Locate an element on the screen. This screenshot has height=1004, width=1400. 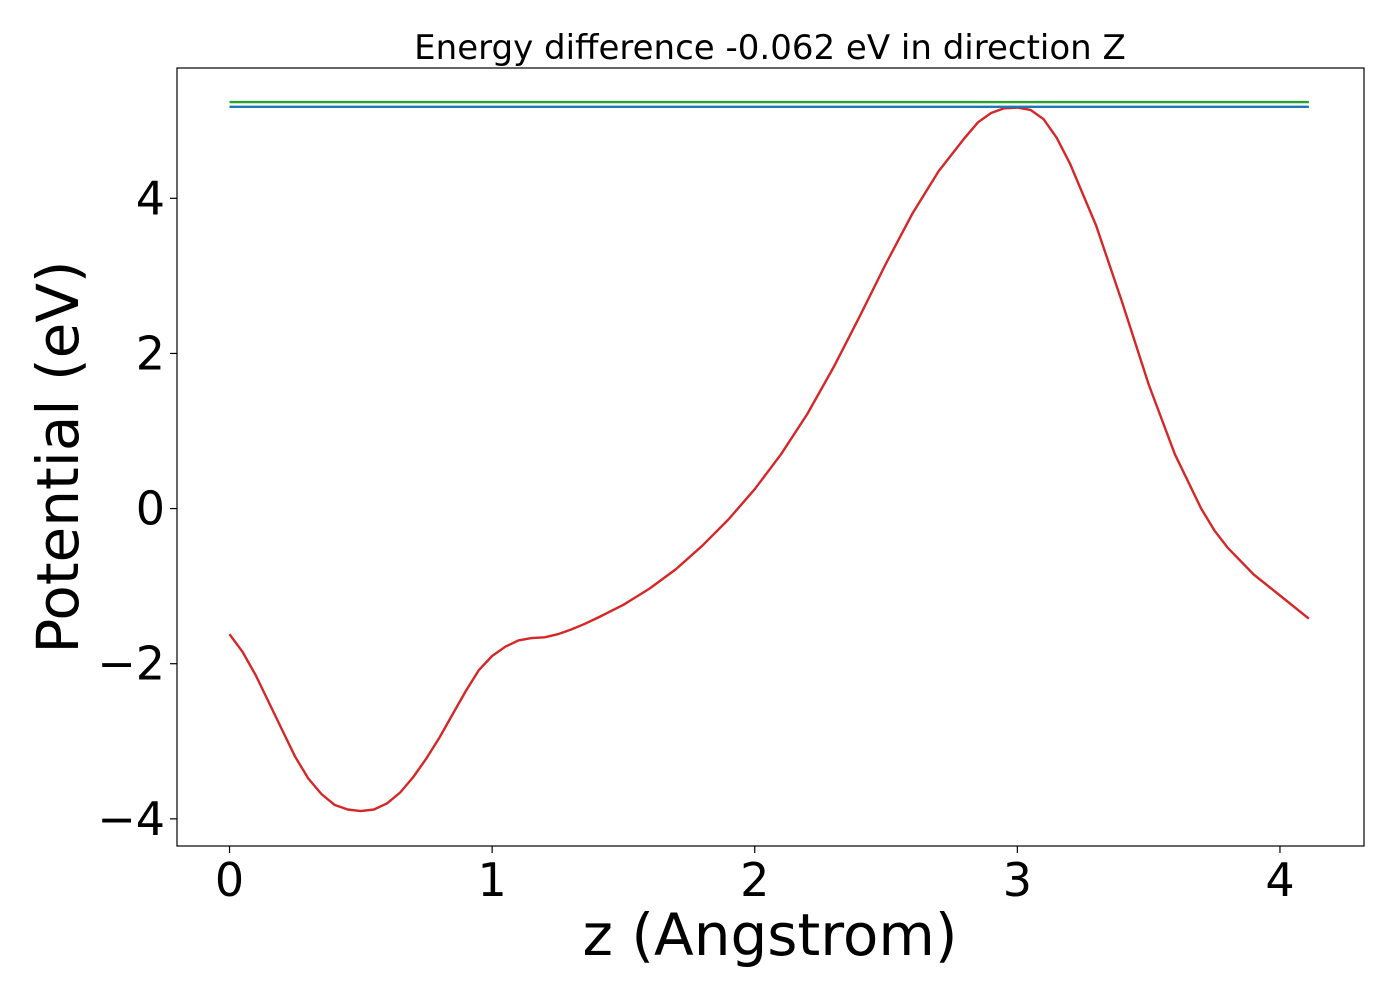
y-tick-label: 2 is located at coordinates (150, 353).